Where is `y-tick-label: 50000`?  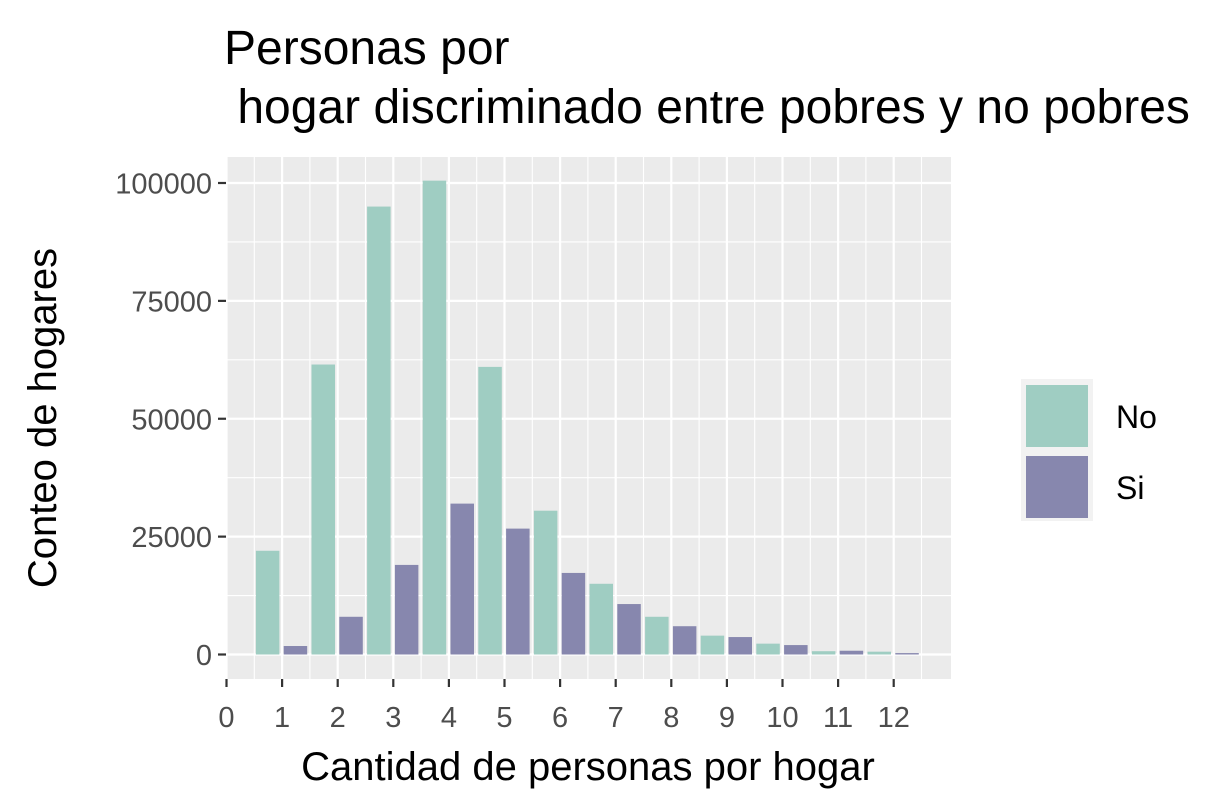
y-tick-label: 50000 is located at coordinates (171, 420).